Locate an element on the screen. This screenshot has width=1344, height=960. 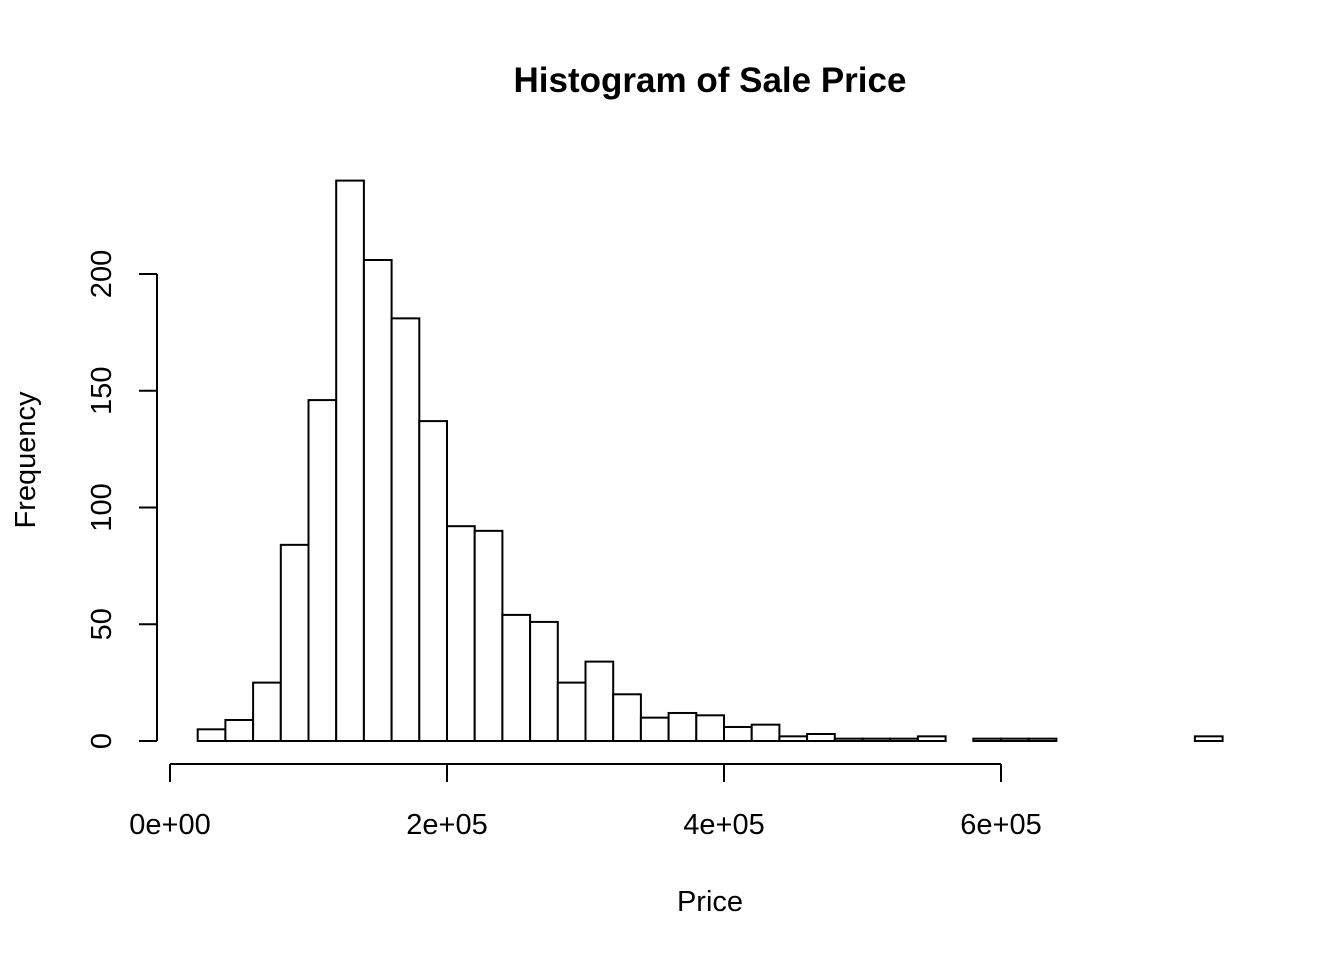
y-tick-label: 50 is located at coordinates (102, 624).